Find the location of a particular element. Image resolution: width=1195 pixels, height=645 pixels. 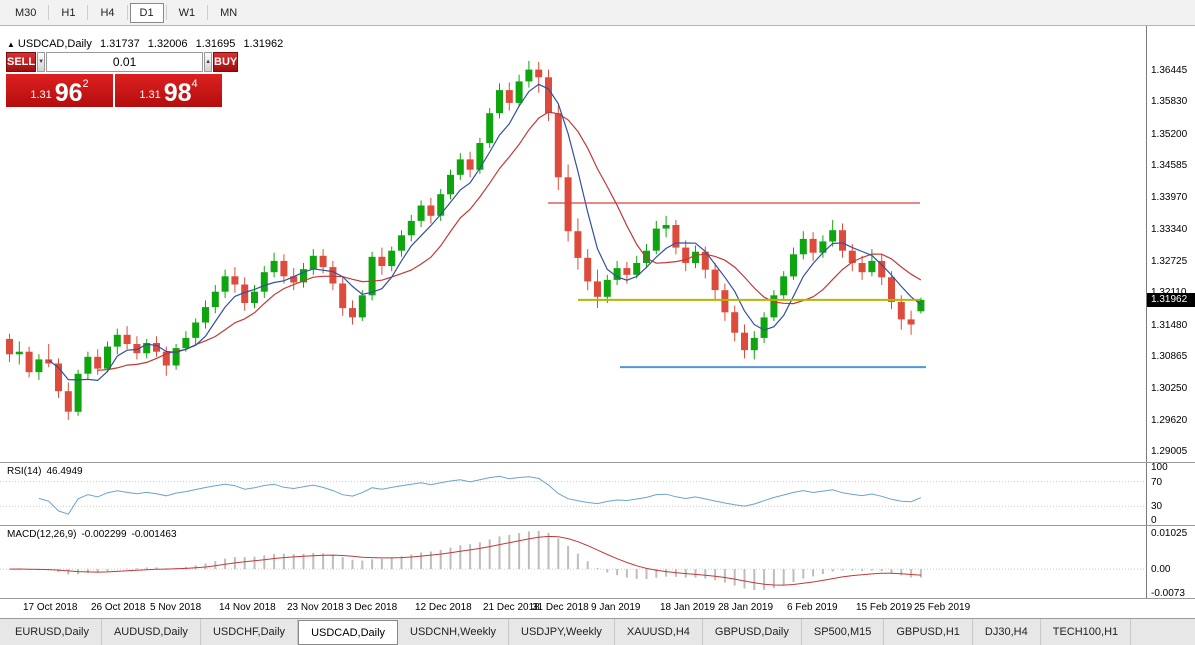

bid-price-prefix: 1.31 is located at coordinates (41, 95).